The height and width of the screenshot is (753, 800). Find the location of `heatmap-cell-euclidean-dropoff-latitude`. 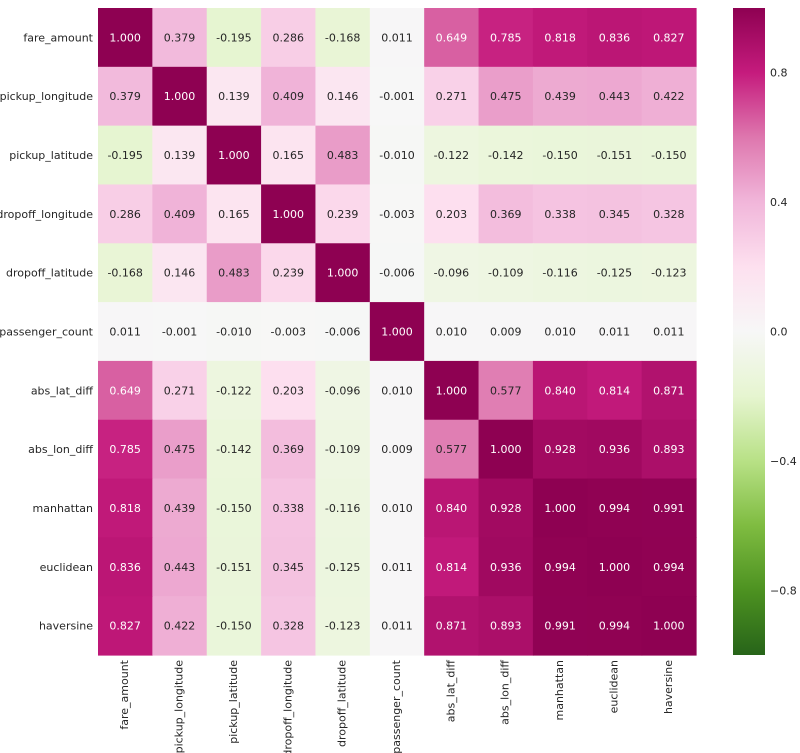

heatmap-cell-euclidean-dropoff-latitude is located at coordinates (343, 567).